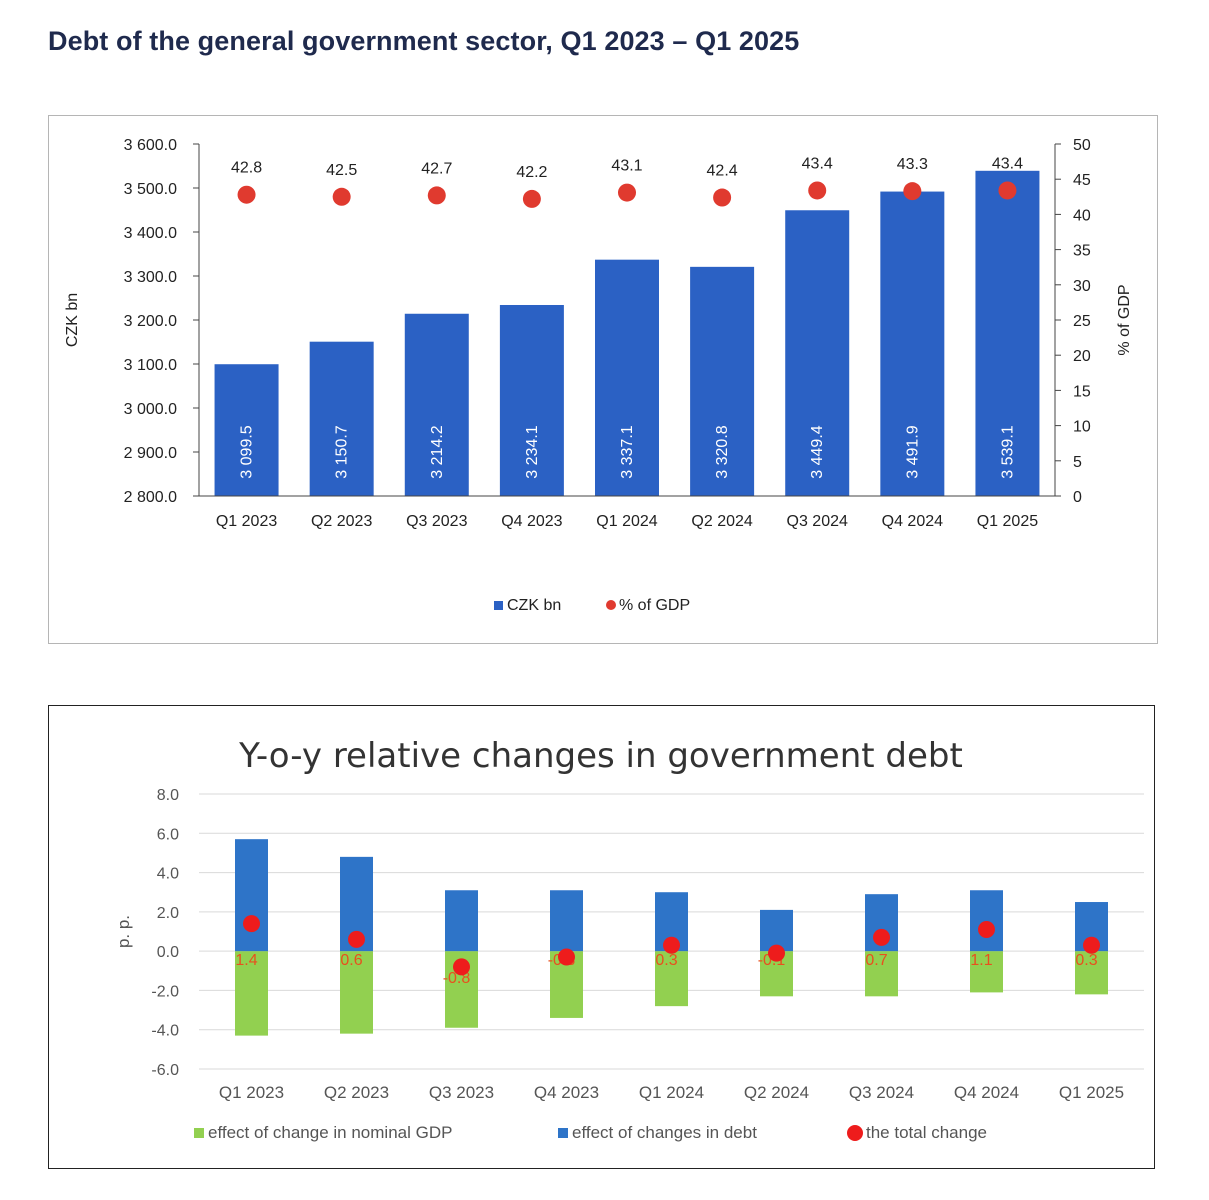  What do you see at coordinates (72, 320) in the screenshot?
I see `y-axis-label: CZK bn` at bounding box center [72, 320].